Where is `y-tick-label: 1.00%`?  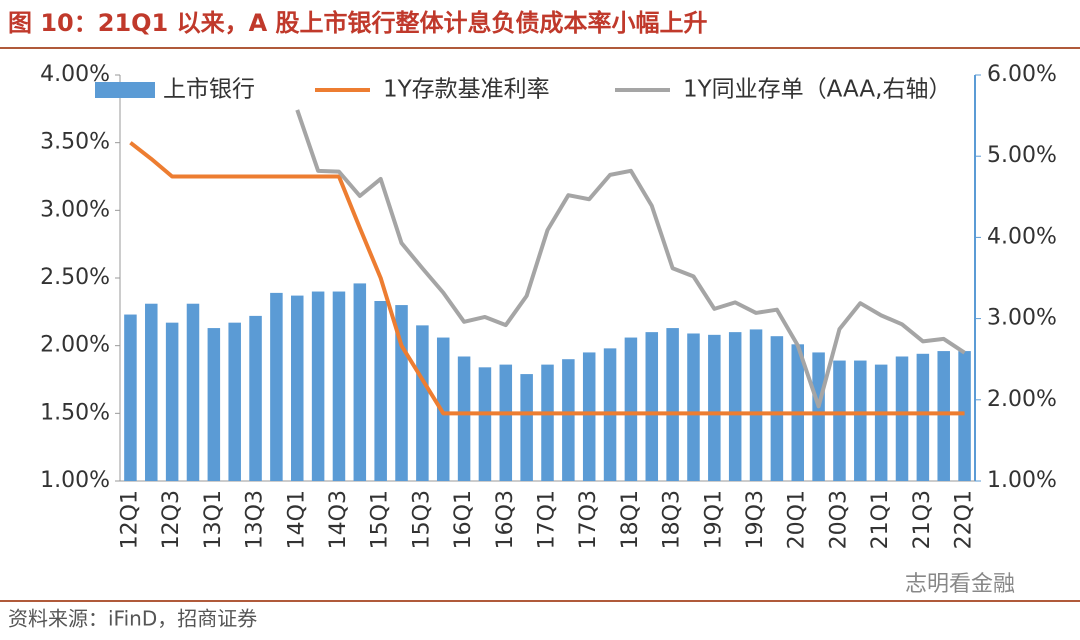 y-tick-label: 1.00% is located at coordinates (75, 480).